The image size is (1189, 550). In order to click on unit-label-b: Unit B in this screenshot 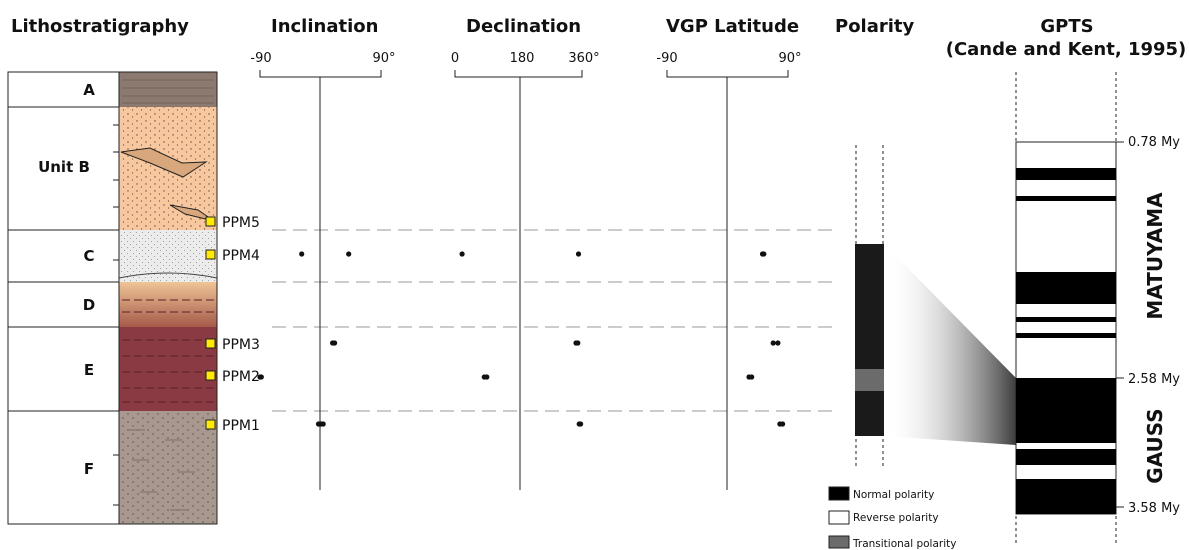, I will do `click(64, 167)`.